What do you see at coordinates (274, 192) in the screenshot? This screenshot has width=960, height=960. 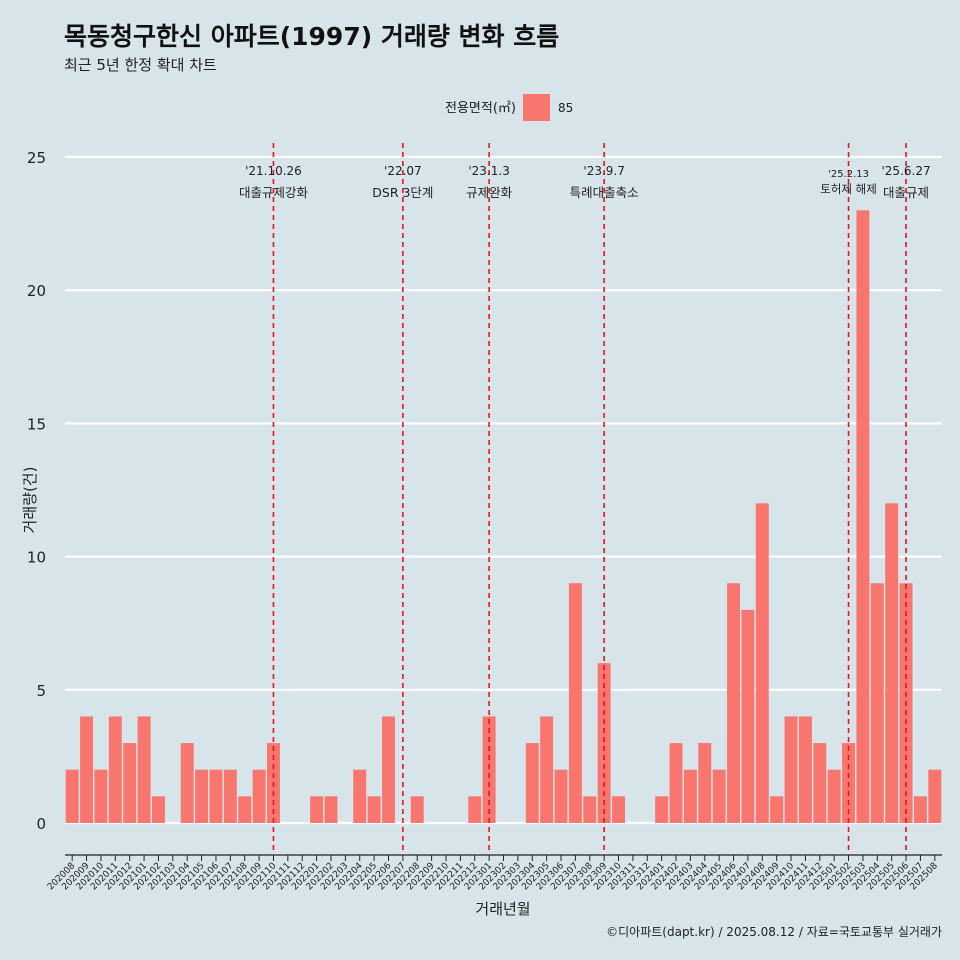 I see `annotation-label: 대출규제강화` at bounding box center [274, 192].